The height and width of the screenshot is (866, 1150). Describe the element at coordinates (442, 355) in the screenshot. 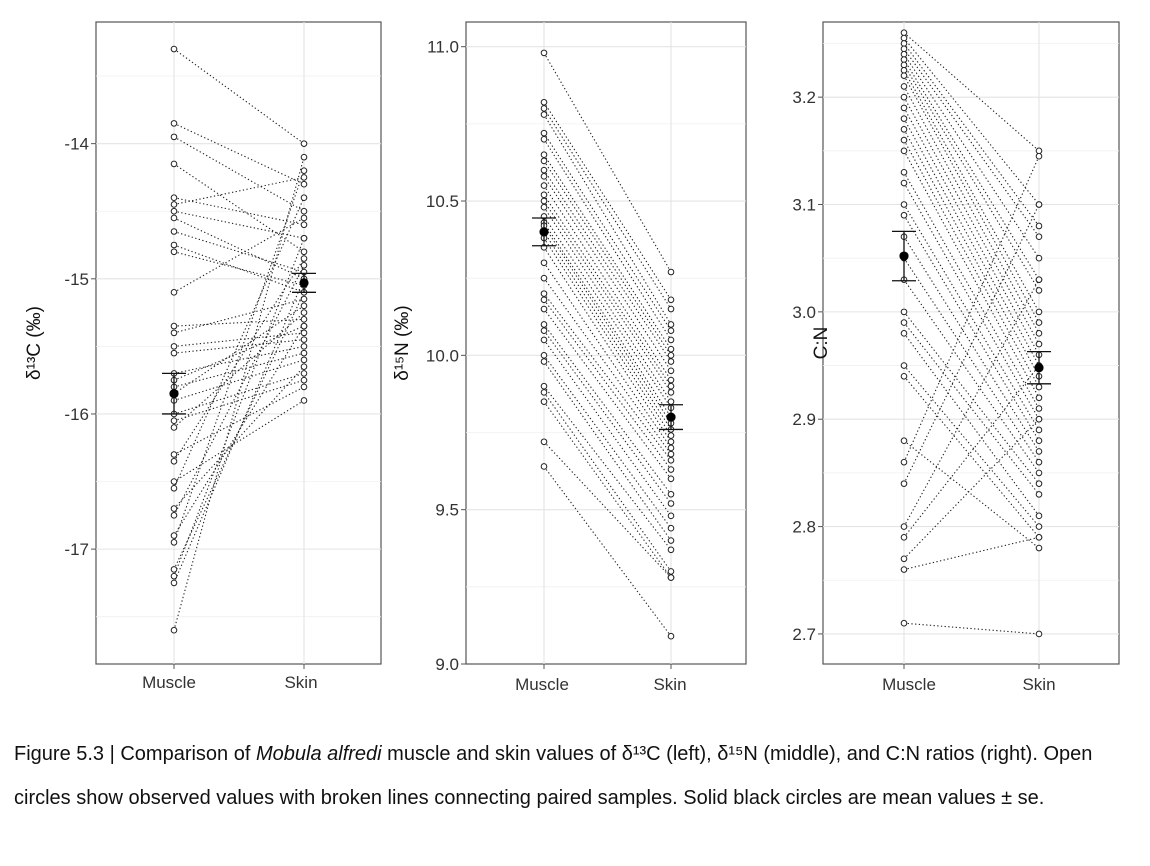

I see `y-tick-label: 10.0` at that location.